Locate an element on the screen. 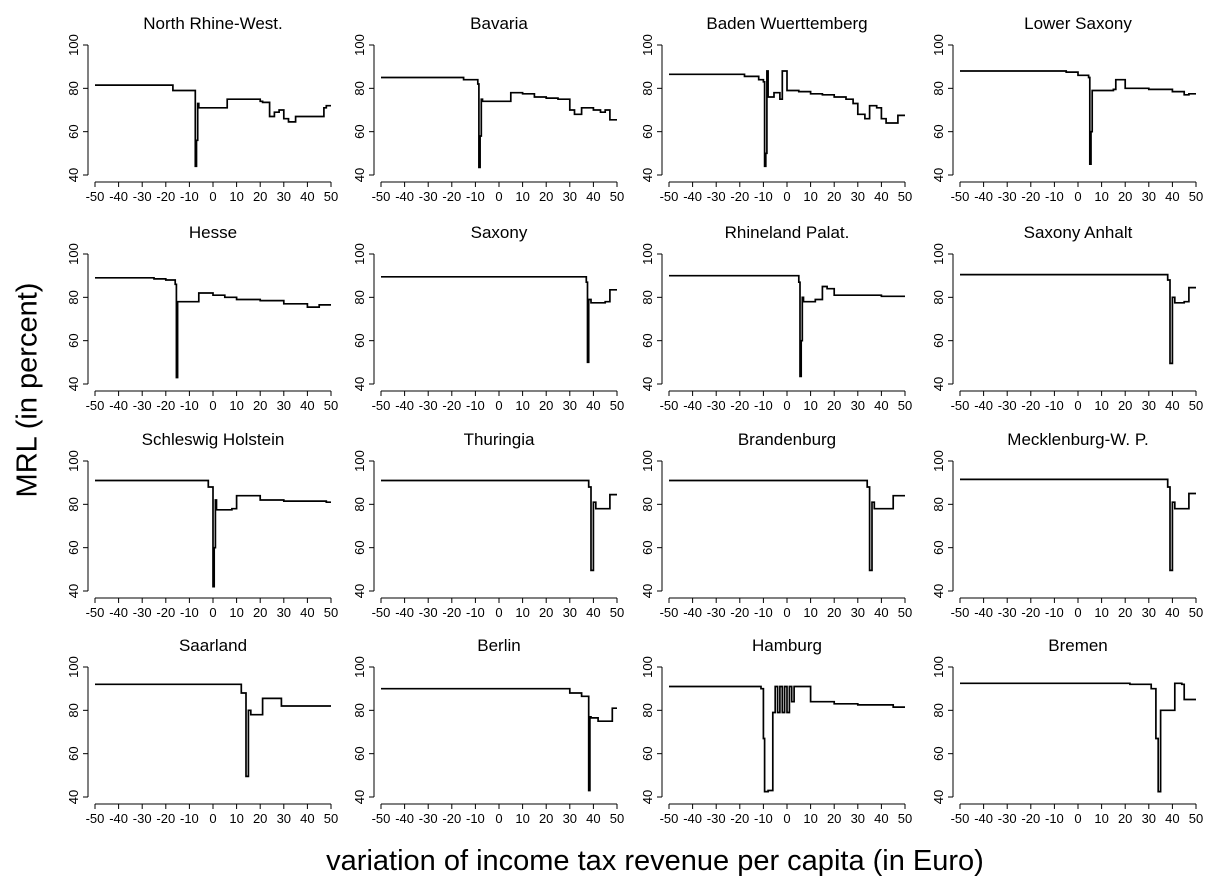  panel-title: Mecklenburg-W. P. is located at coordinates (1077, 439).